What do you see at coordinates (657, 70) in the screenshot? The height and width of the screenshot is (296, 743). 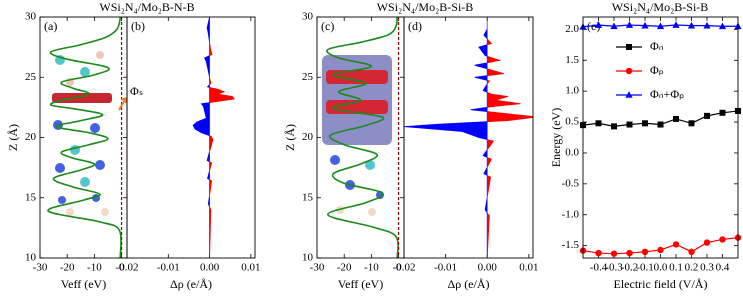 I see `legend-label: Φₚ` at bounding box center [657, 70].